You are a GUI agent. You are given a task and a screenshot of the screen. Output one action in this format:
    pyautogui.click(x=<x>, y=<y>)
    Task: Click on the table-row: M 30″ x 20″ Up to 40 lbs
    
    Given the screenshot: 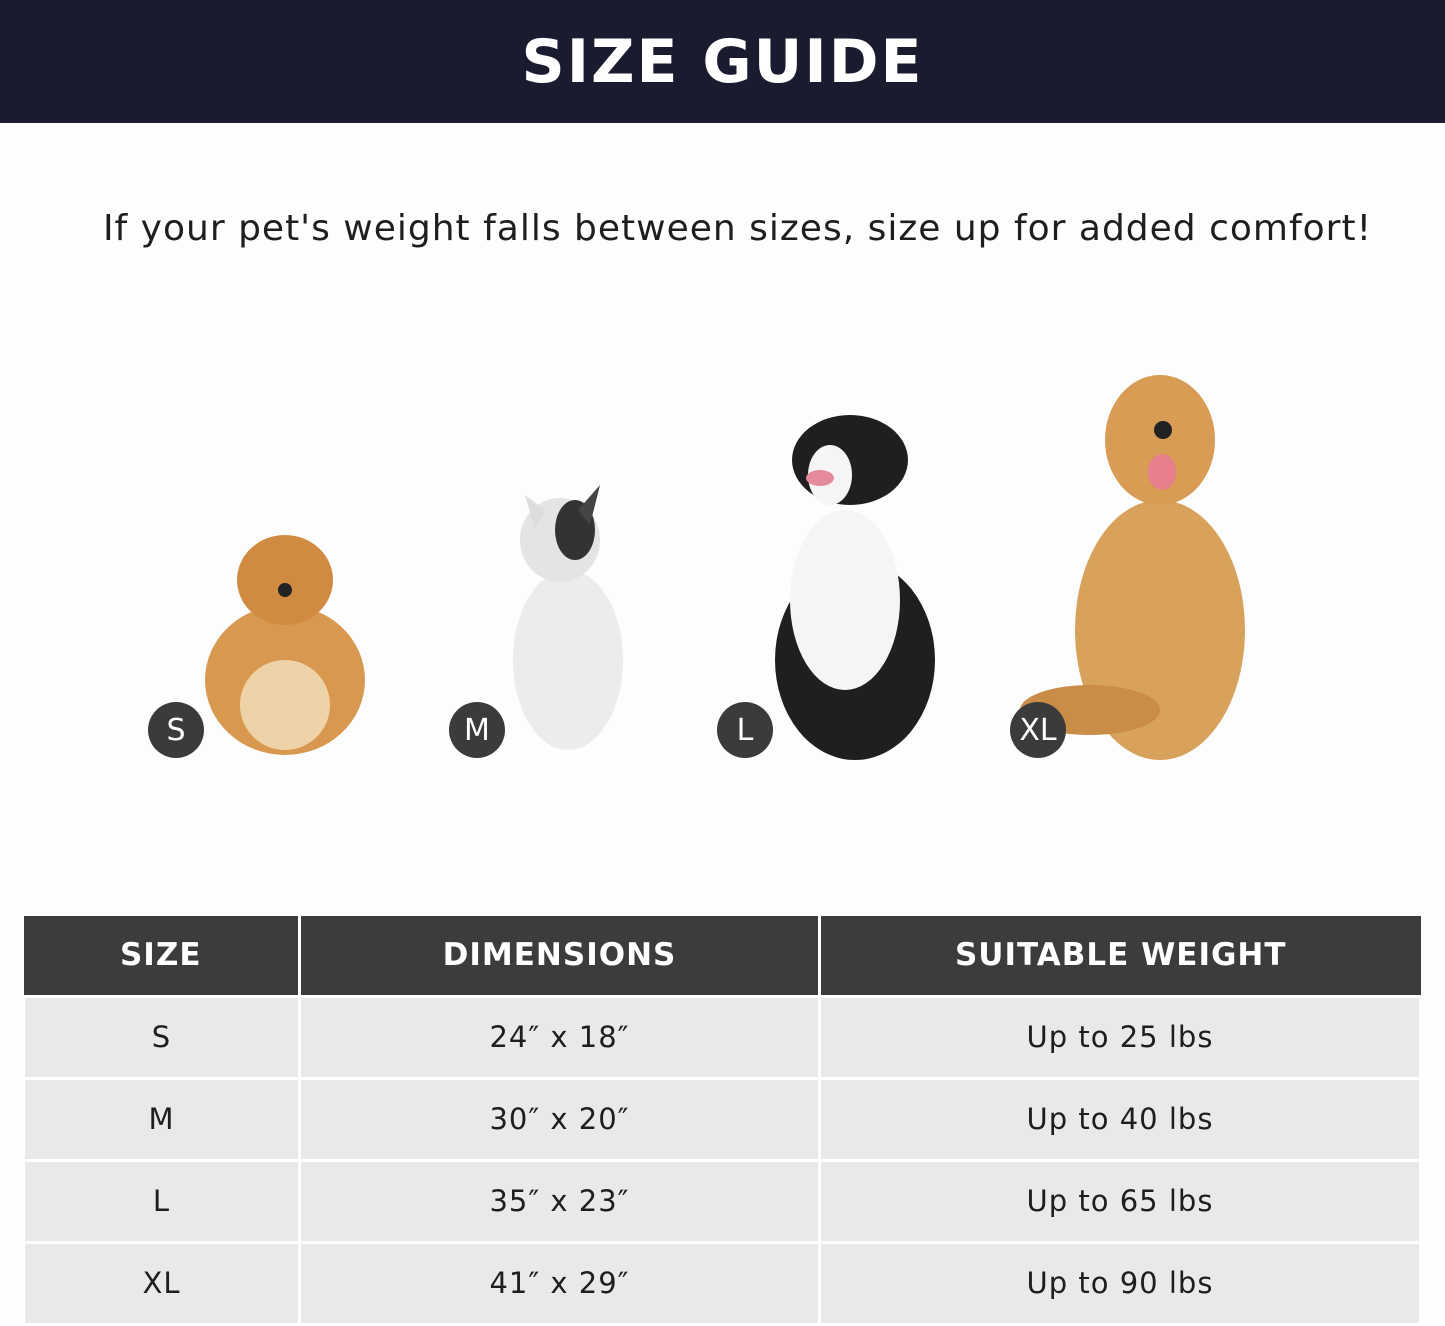 What is the action you would take?
    pyautogui.click(x=722, y=1119)
    